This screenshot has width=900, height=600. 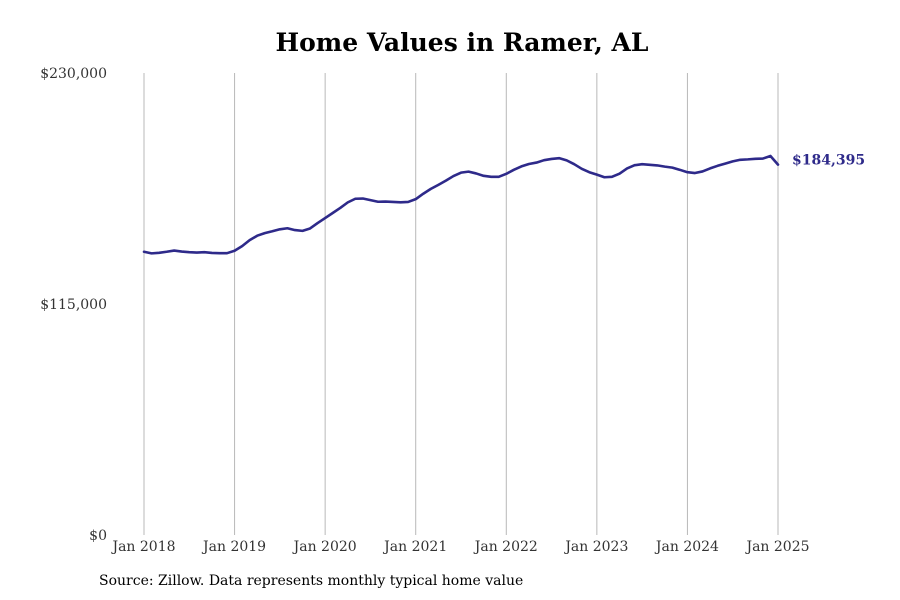 I want to click on y-tick-label: $0, so click(x=98, y=536).